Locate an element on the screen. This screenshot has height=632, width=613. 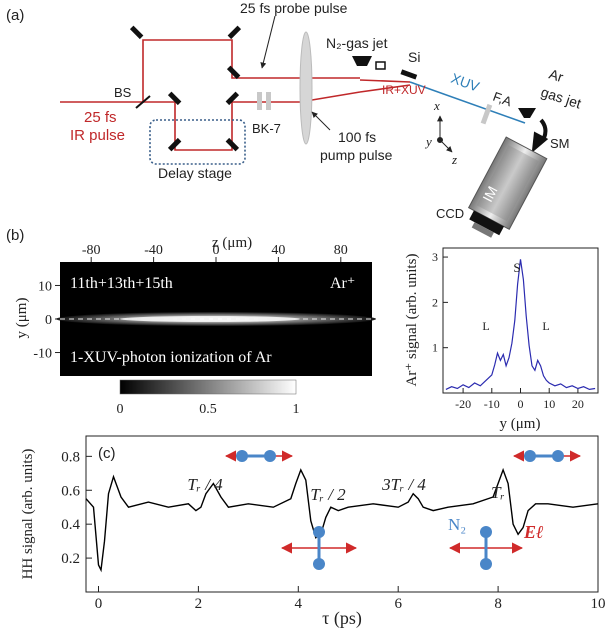
profile-ytick-label: 1 is located at coordinates (435, 348).